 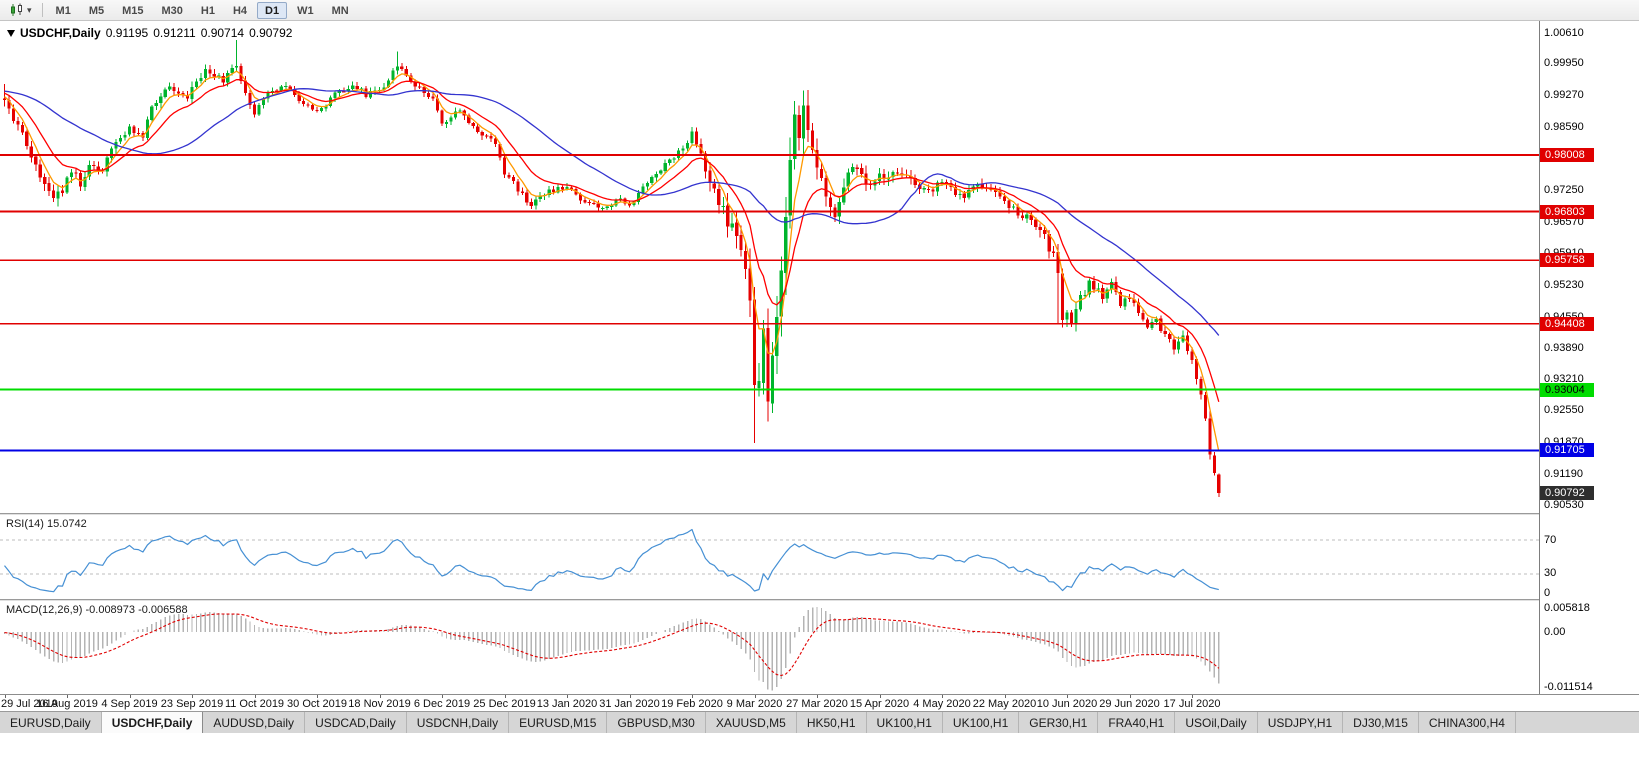 I want to click on price-axis-label: 0.93210, so click(x=1564, y=379).